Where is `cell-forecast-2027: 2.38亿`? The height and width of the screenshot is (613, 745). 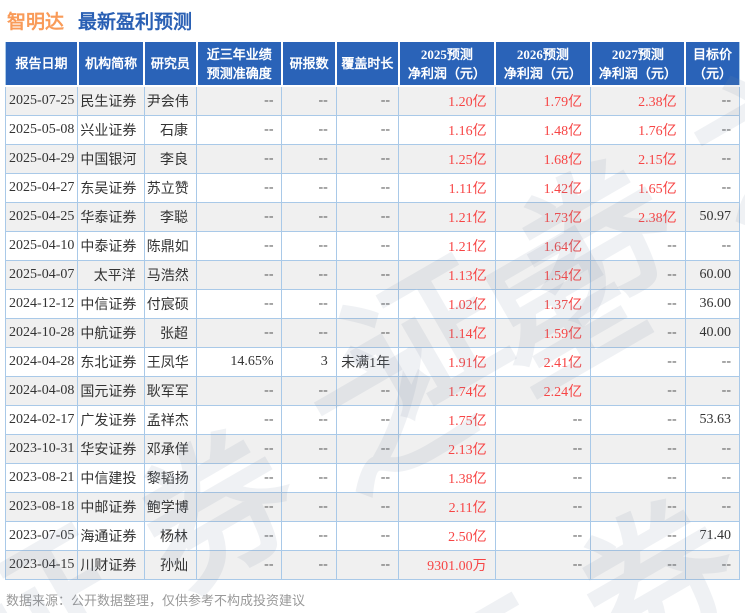 cell-forecast-2027: 2.38亿 is located at coordinates (638, 100).